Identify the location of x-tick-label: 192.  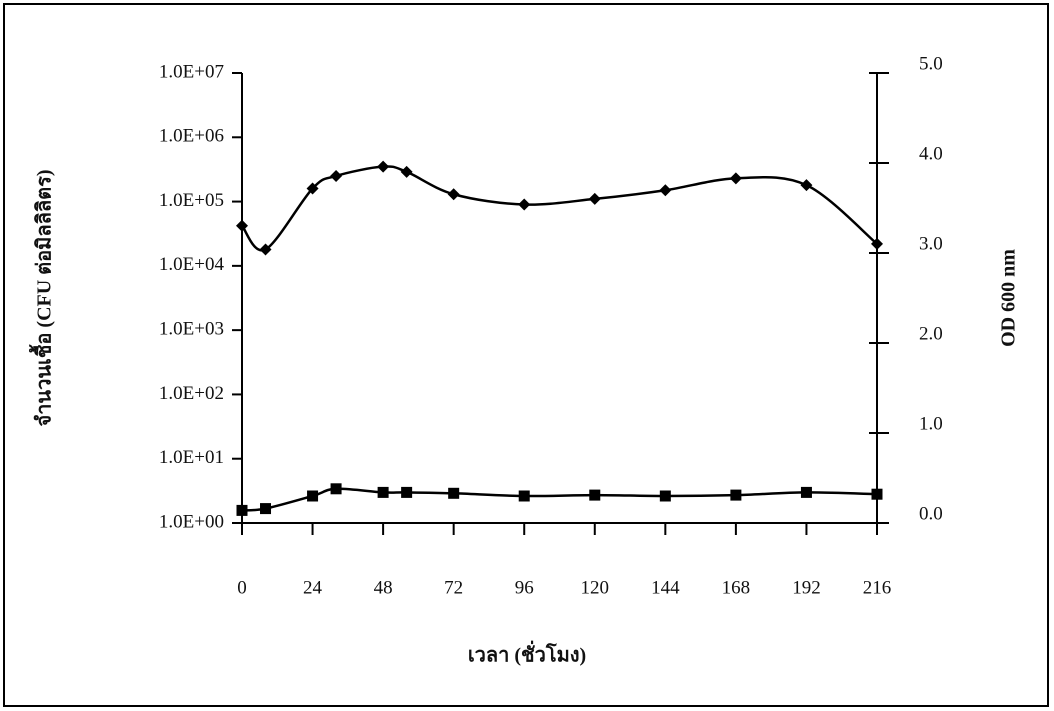
(806, 587).